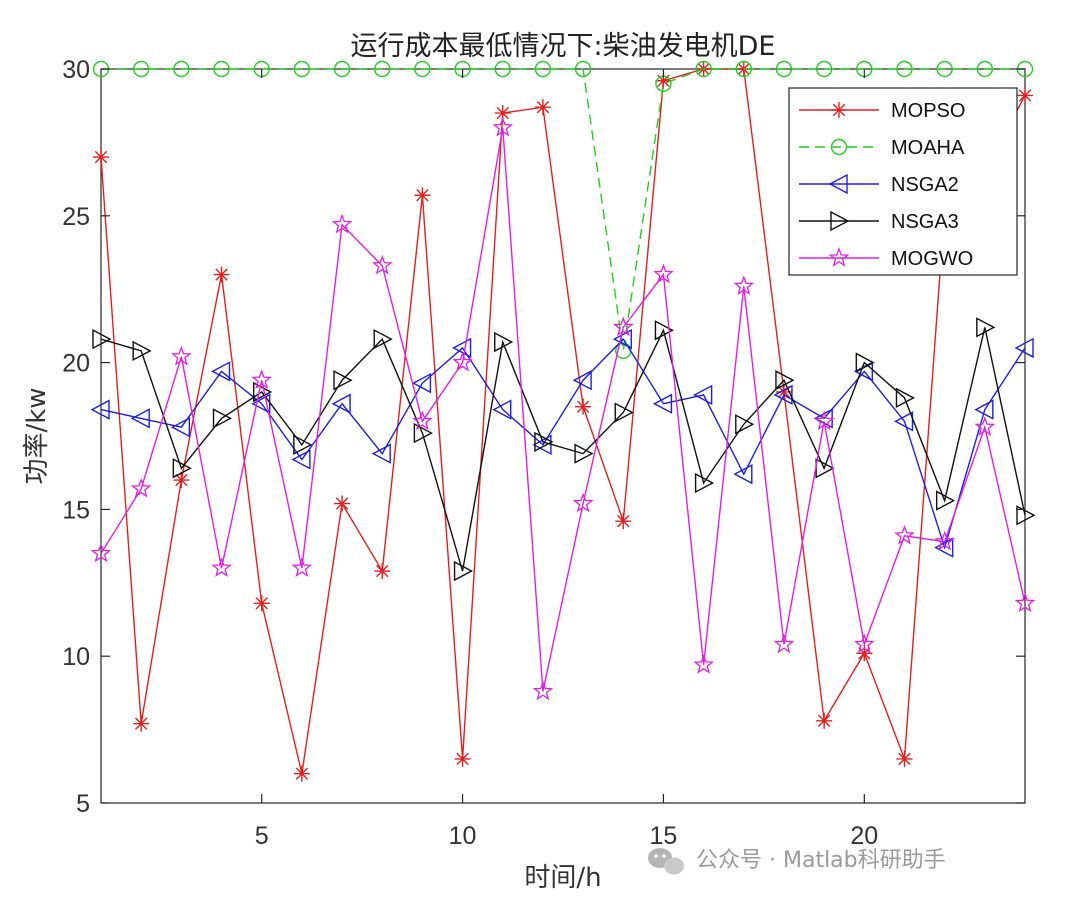  What do you see at coordinates (562, 878) in the screenshot?
I see `x-axis-label: 时间/h` at bounding box center [562, 878].